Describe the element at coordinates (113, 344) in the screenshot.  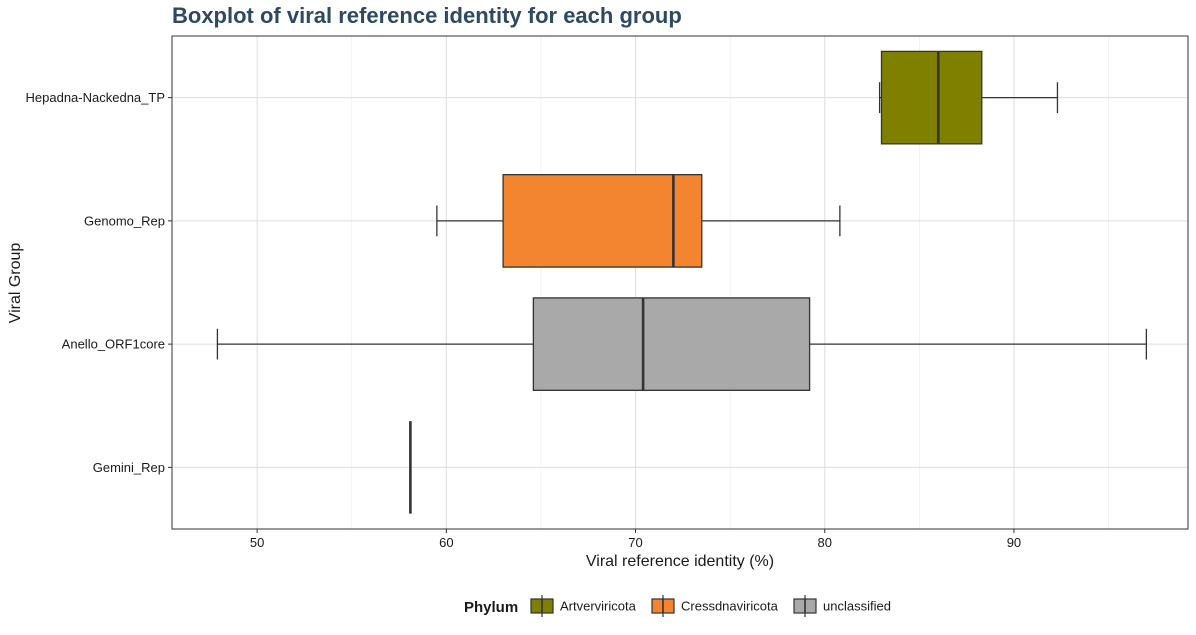
I see `y-tick-label: Anello_ORF1core` at that location.